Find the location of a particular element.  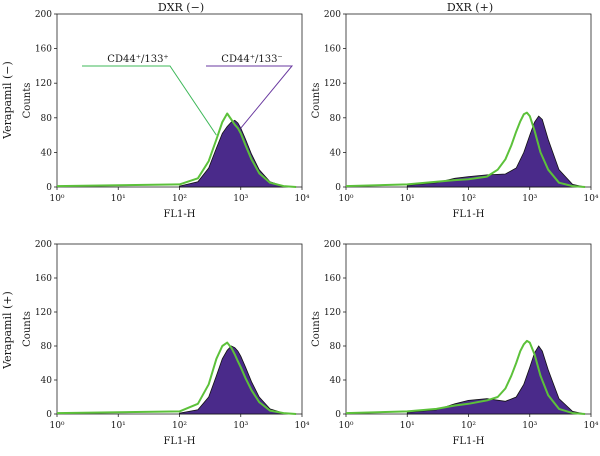

annotation-pointer-positive is located at coordinates (149, 100).